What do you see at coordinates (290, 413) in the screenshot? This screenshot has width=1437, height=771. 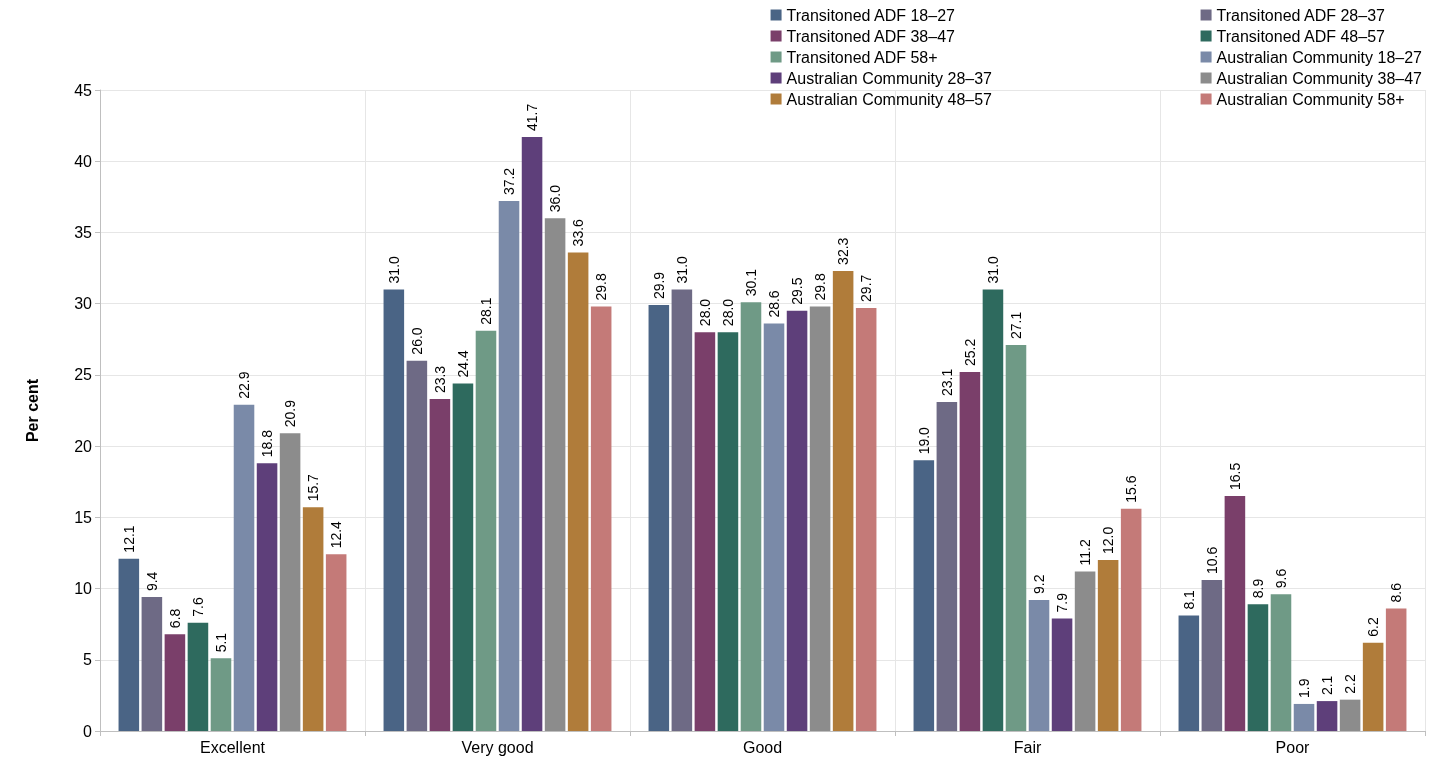 I see `data-label: 20.9` at bounding box center [290, 413].